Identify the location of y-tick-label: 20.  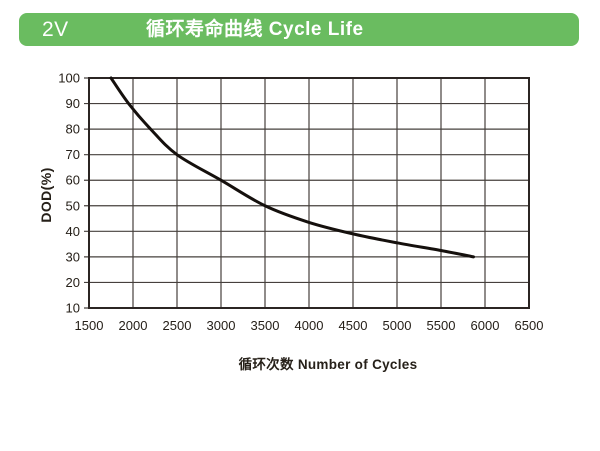
(73, 282).